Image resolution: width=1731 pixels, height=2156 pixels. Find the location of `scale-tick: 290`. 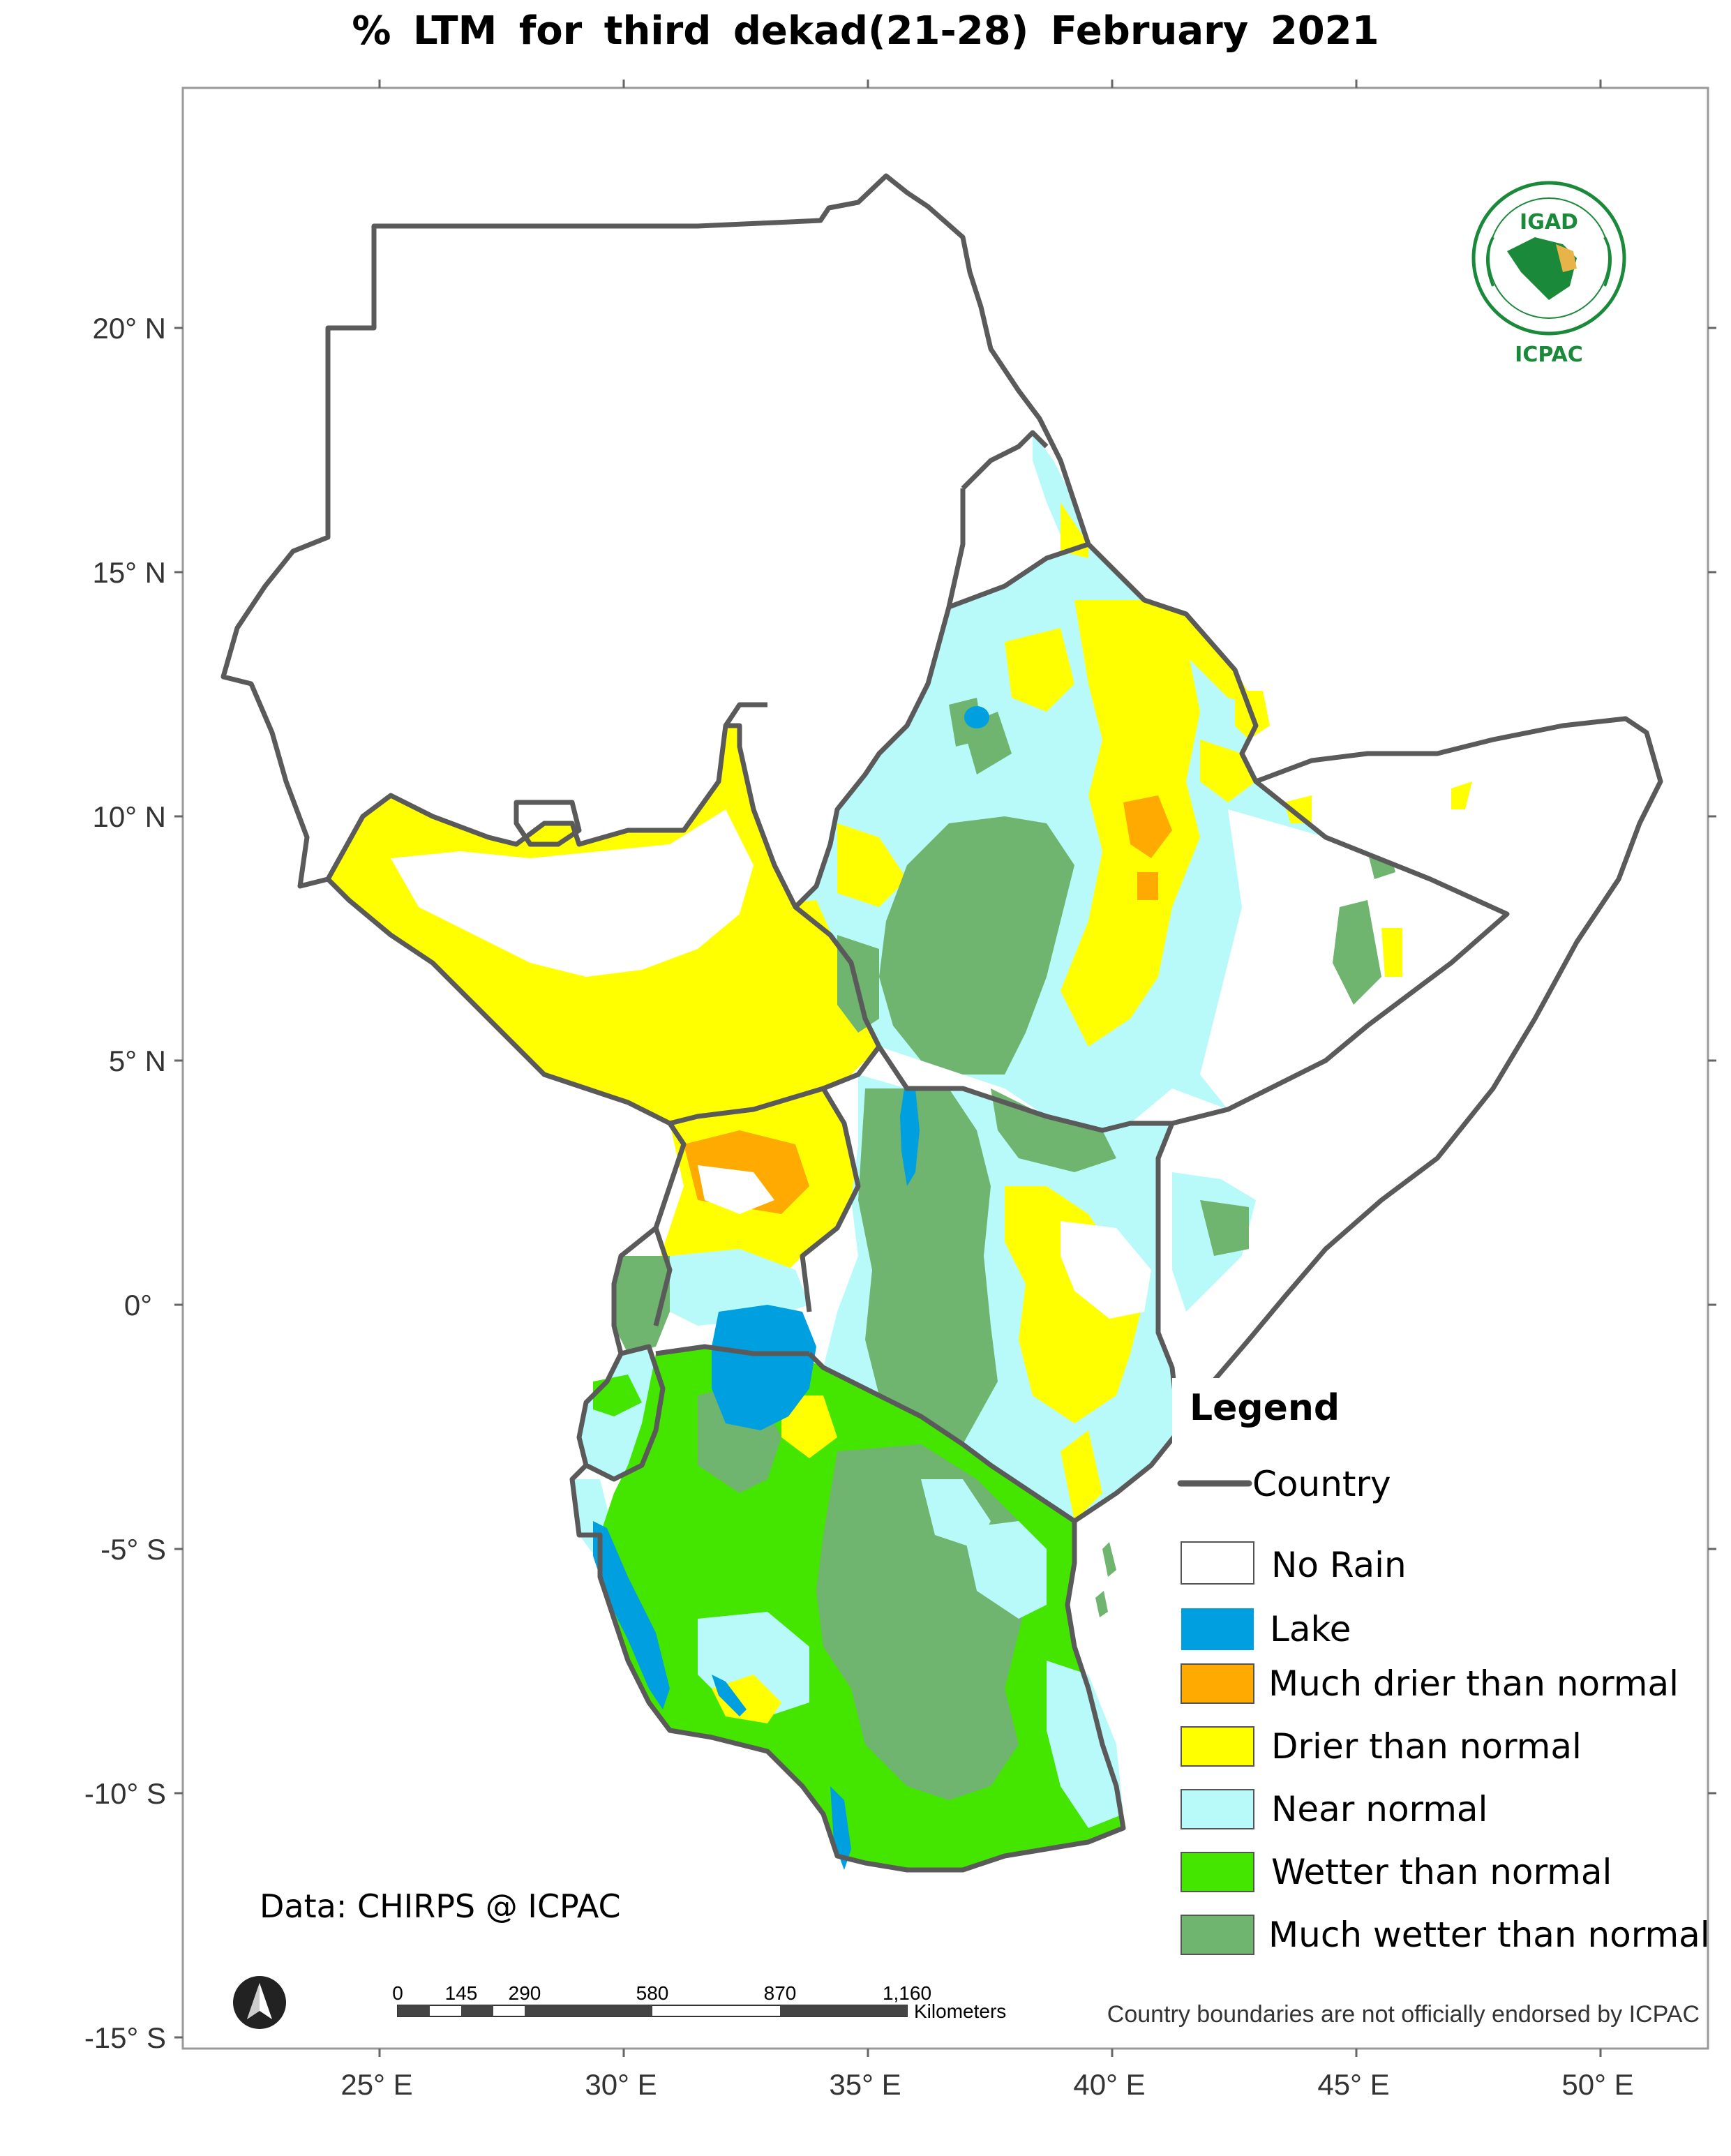

scale-tick: 290 is located at coordinates (525, 1993).